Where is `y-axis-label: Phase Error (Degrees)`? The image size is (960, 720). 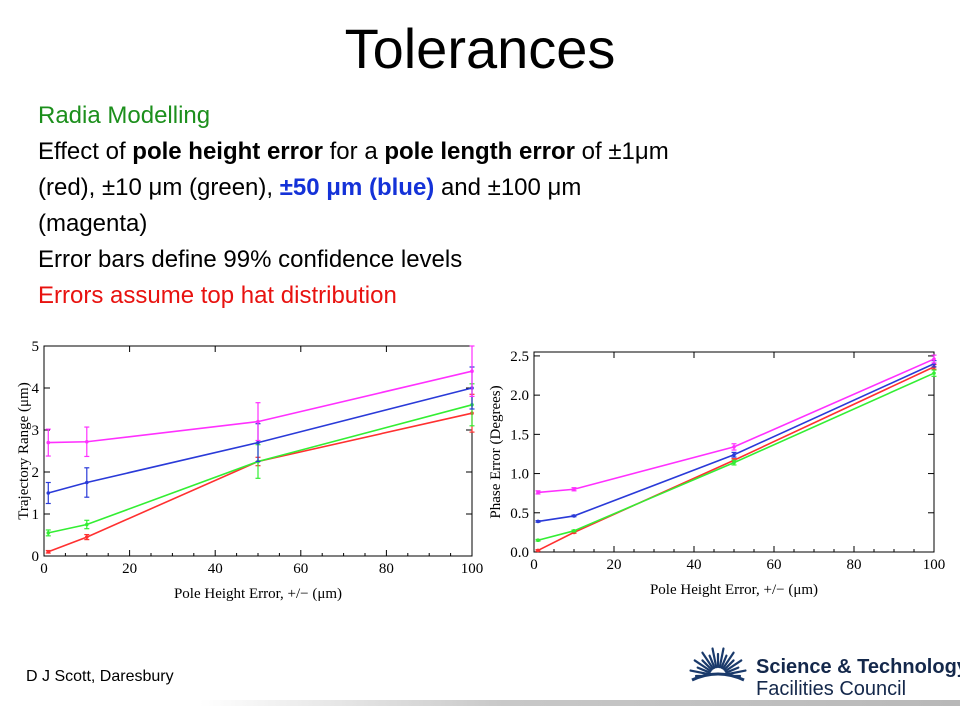 y-axis-label: Phase Error (Degrees) is located at coordinates (496, 451).